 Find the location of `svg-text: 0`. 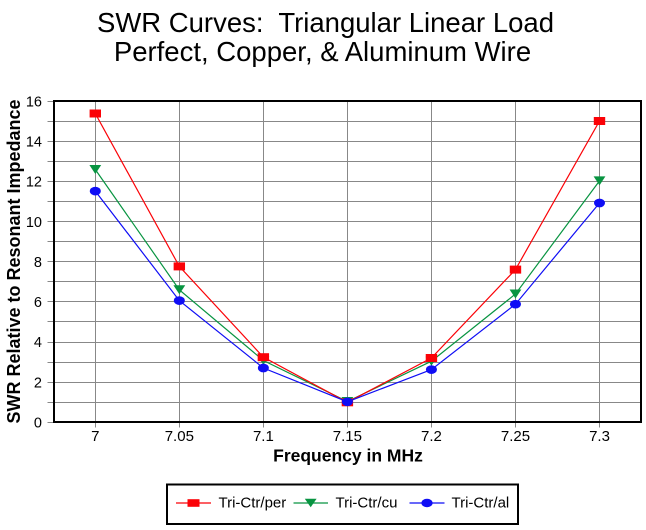

svg-text: 0 is located at coordinates (38, 423).